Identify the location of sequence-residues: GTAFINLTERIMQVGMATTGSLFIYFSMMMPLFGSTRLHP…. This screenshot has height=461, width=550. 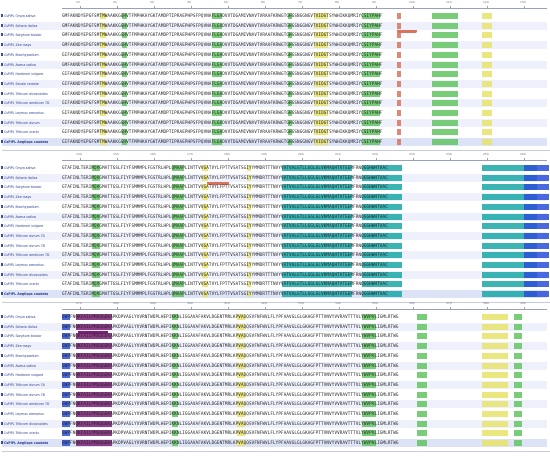
(225, 167).